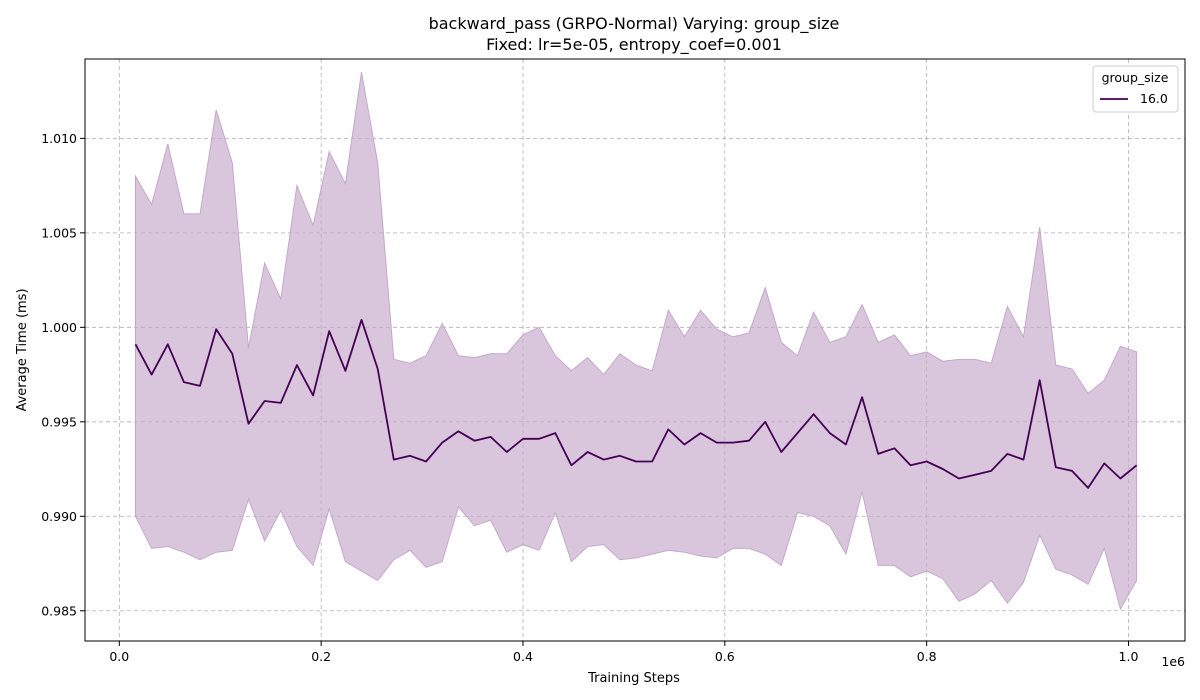 The image size is (1200, 700). Describe the element at coordinates (1129, 656) in the screenshot. I see `x-tick-label: 1.0` at that location.